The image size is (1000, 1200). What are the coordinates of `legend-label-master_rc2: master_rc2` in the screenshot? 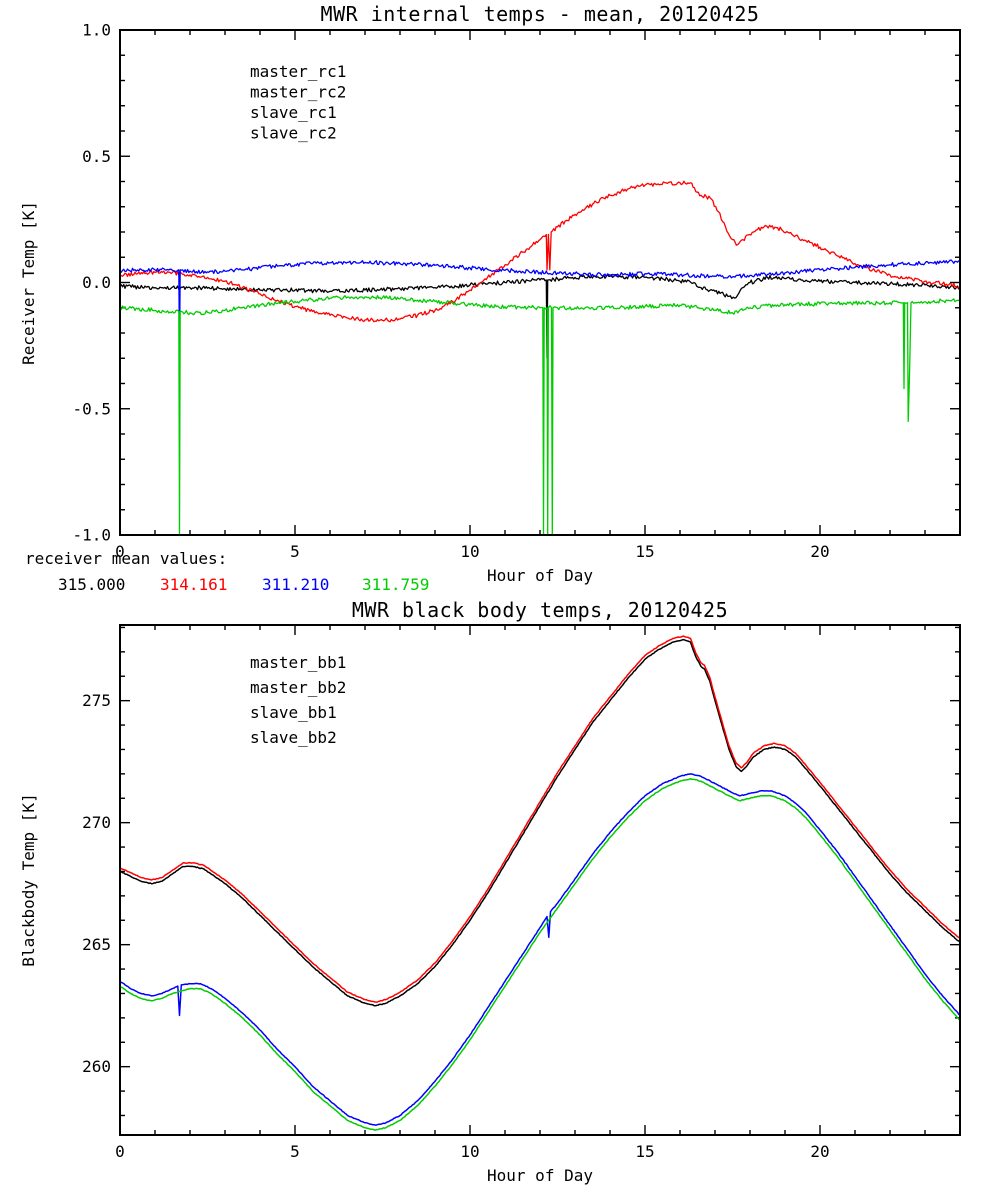 It's located at (298, 92).